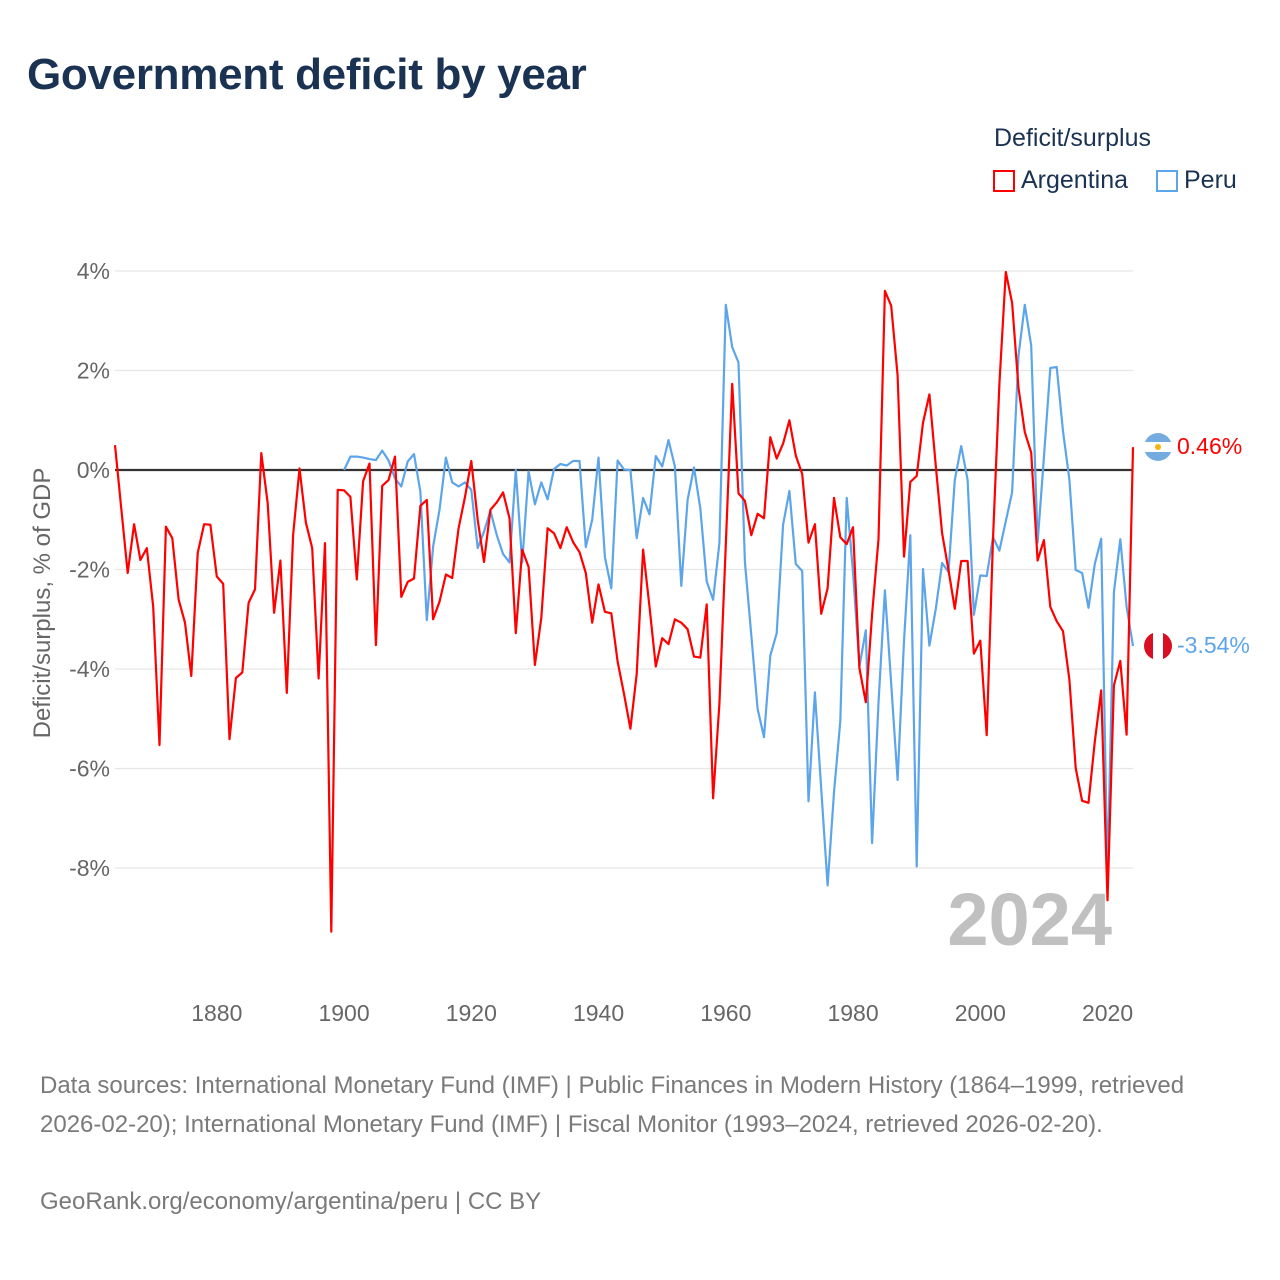 This screenshot has width=1280, height=1280. I want to click on x-tick-label: 1880, so click(216, 1013).